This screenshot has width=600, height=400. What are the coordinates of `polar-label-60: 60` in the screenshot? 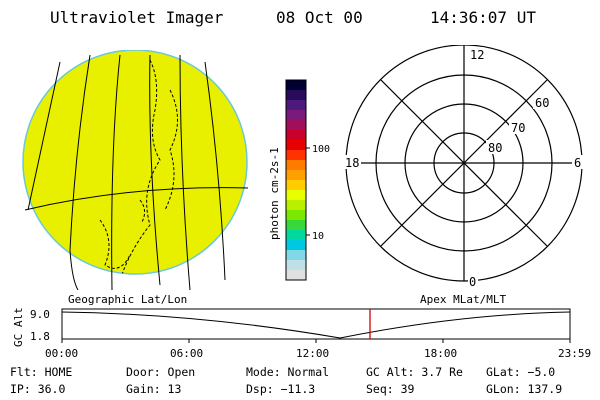 It's located at (542, 103).